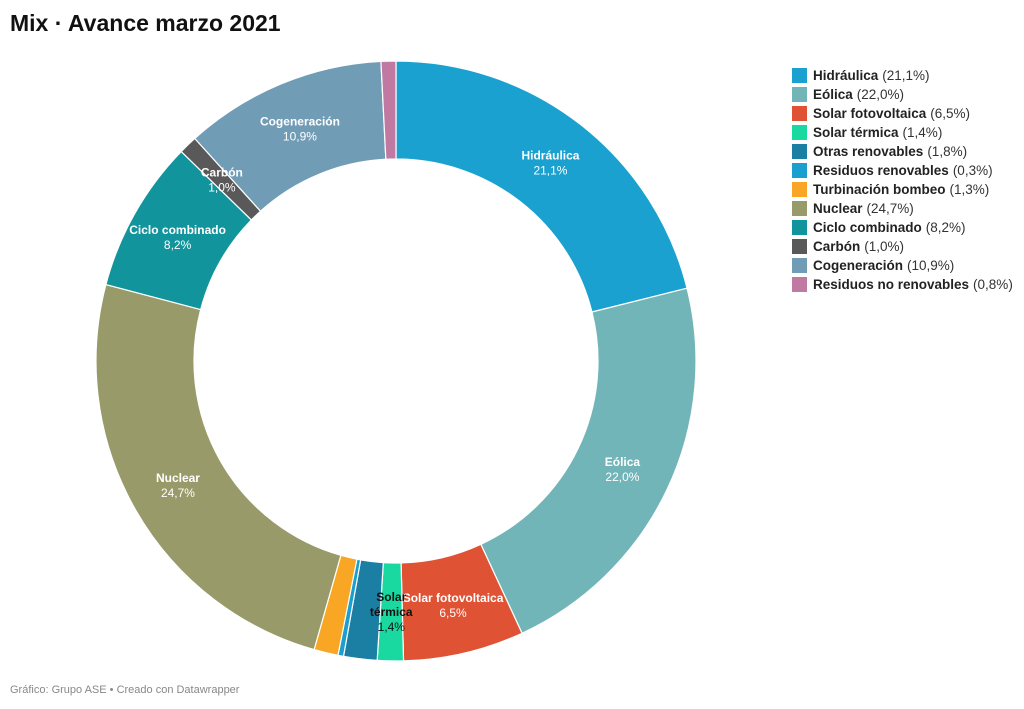  I want to click on legend-item-carbon: Carbón (1,0%), so click(902, 246).